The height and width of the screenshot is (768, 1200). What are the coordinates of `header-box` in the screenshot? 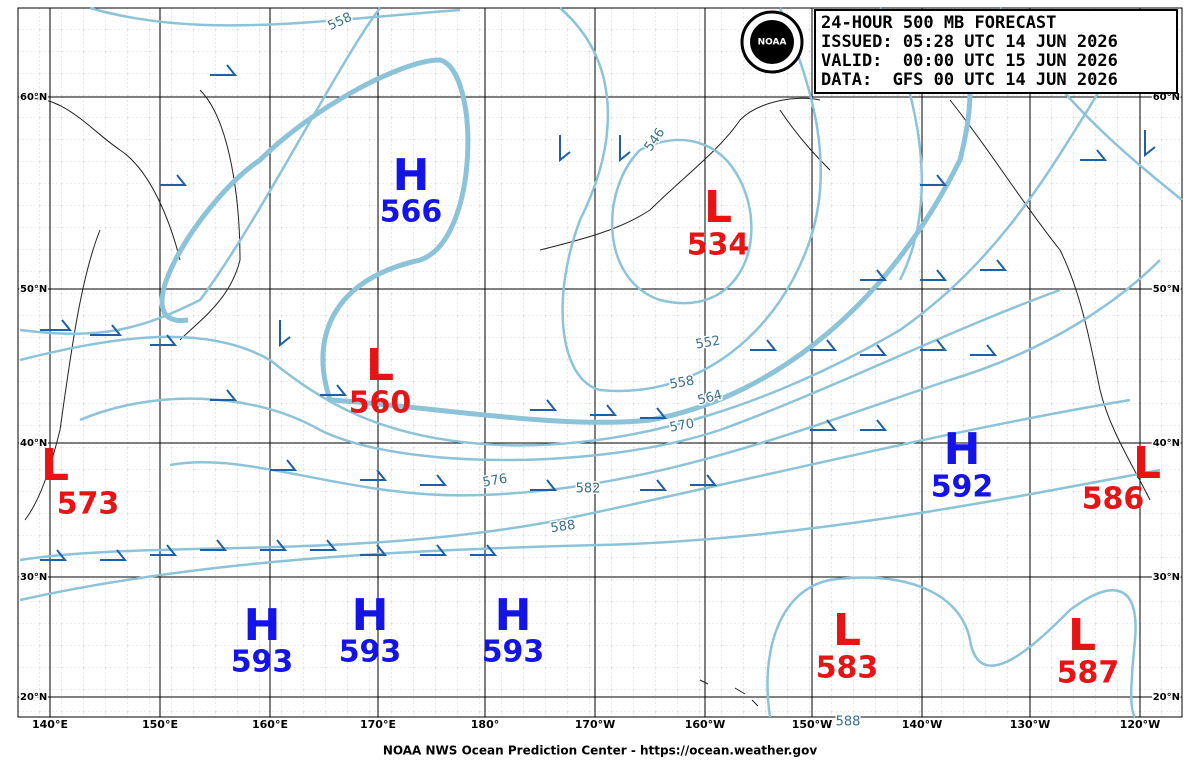 It's located at (996, 51).